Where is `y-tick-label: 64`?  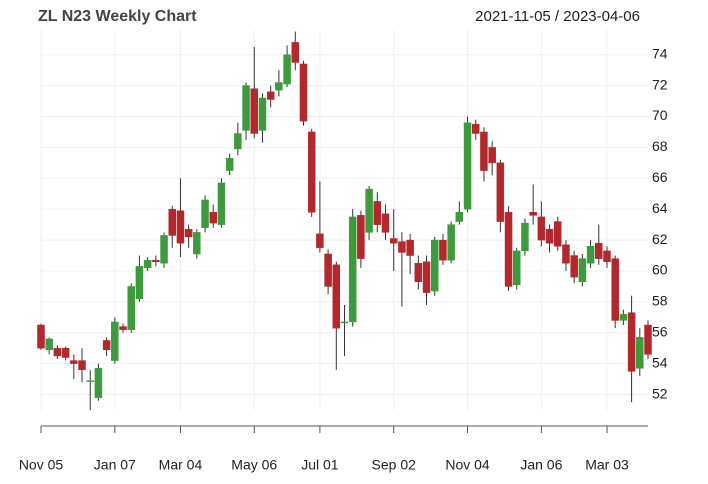 y-tick-label: 64 is located at coordinates (660, 208).